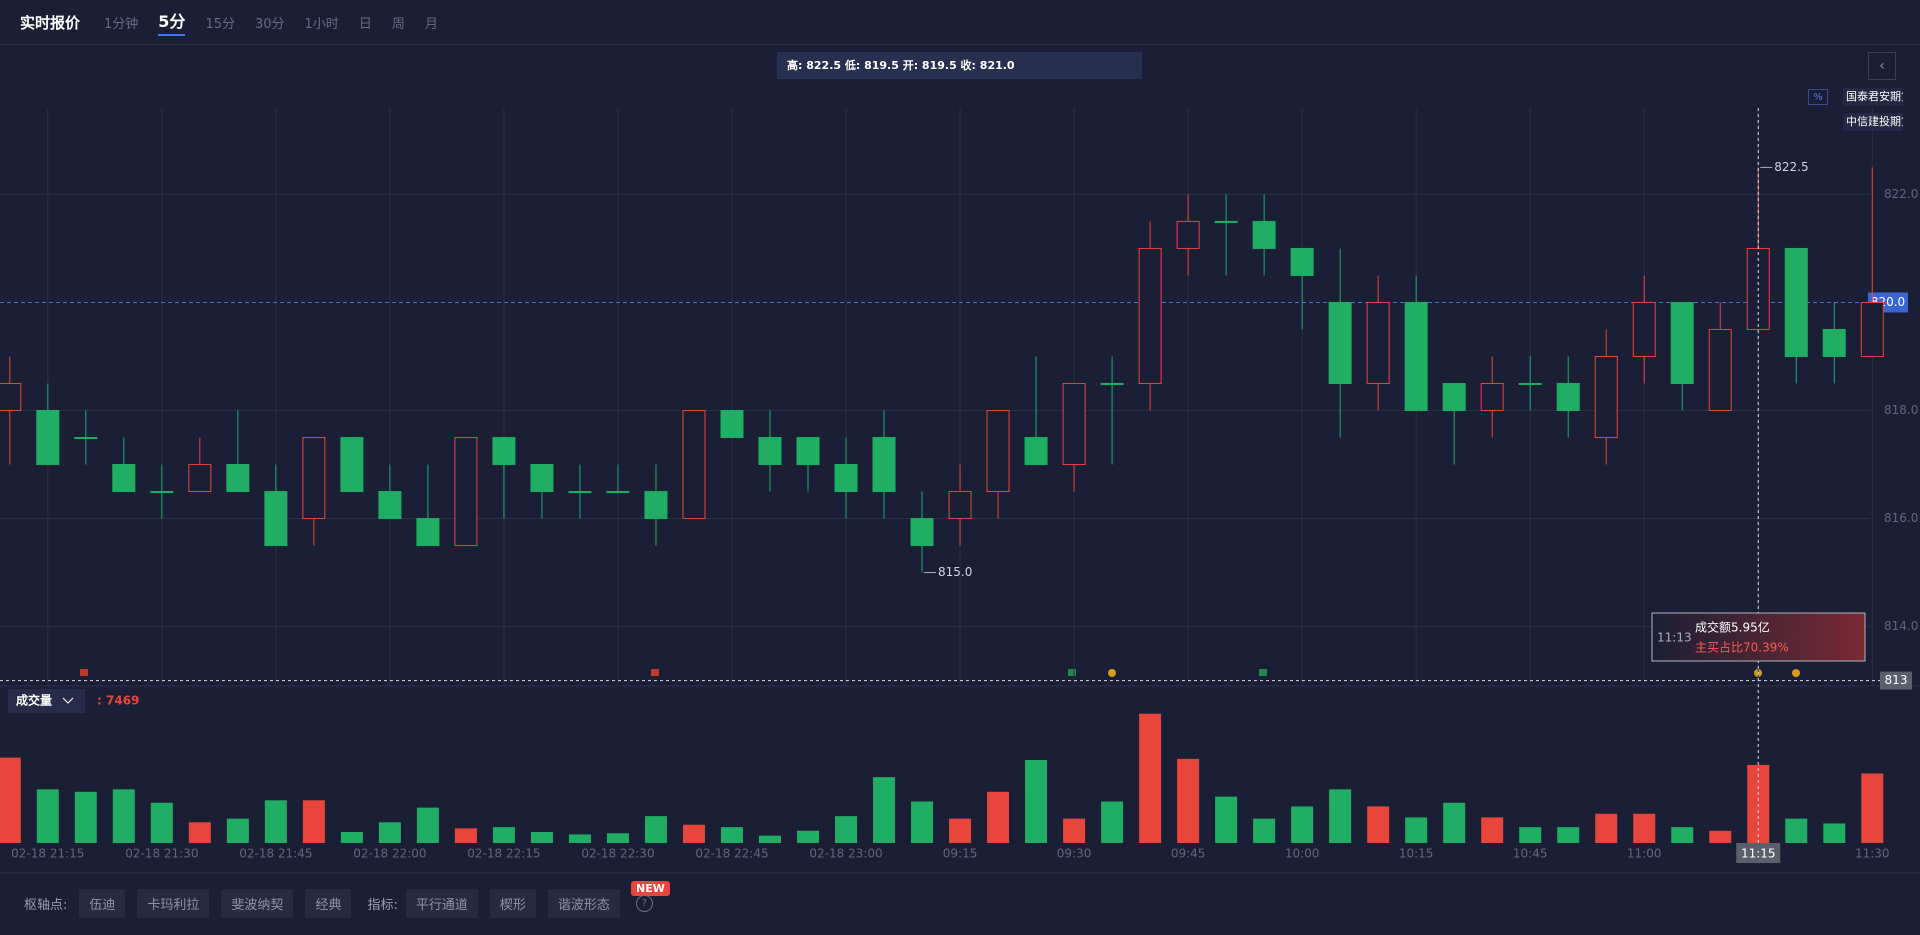 This screenshot has height=935, width=1920. What do you see at coordinates (328, 903) in the screenshot?
I see `pivot-button: 经典` at bounding box center [328, 903].